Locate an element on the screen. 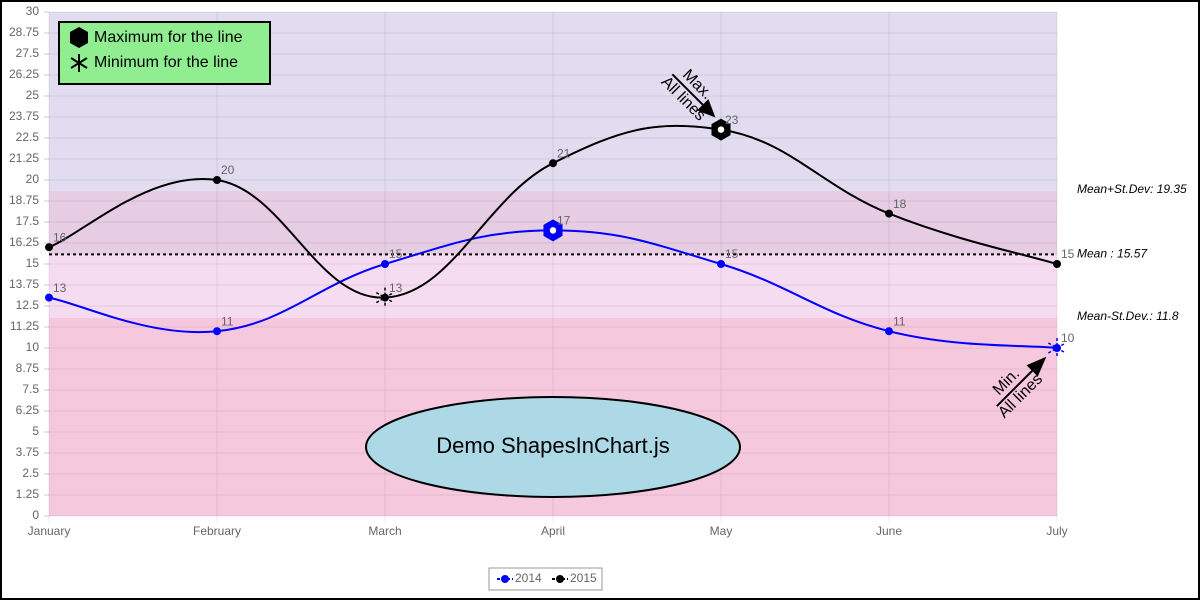 The width and height of the screenshot is (1200, 600). legend-label: 2014 is located at coordinates (528, 578).